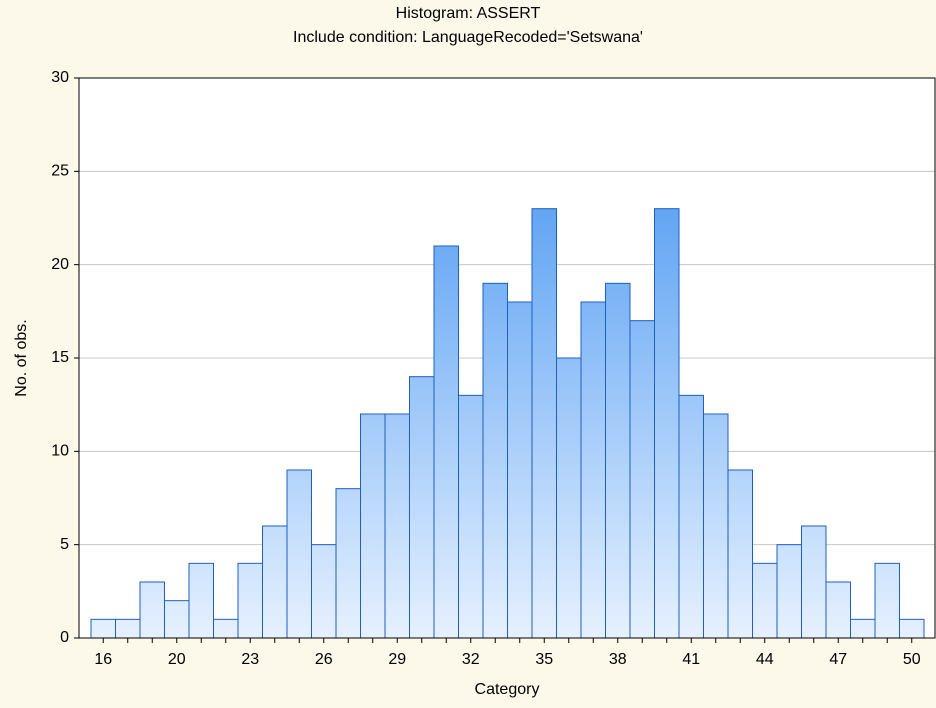  Describe the element at coordinates (544, 659) in the screenshot. I see `x-tick-label: 35` at that location.